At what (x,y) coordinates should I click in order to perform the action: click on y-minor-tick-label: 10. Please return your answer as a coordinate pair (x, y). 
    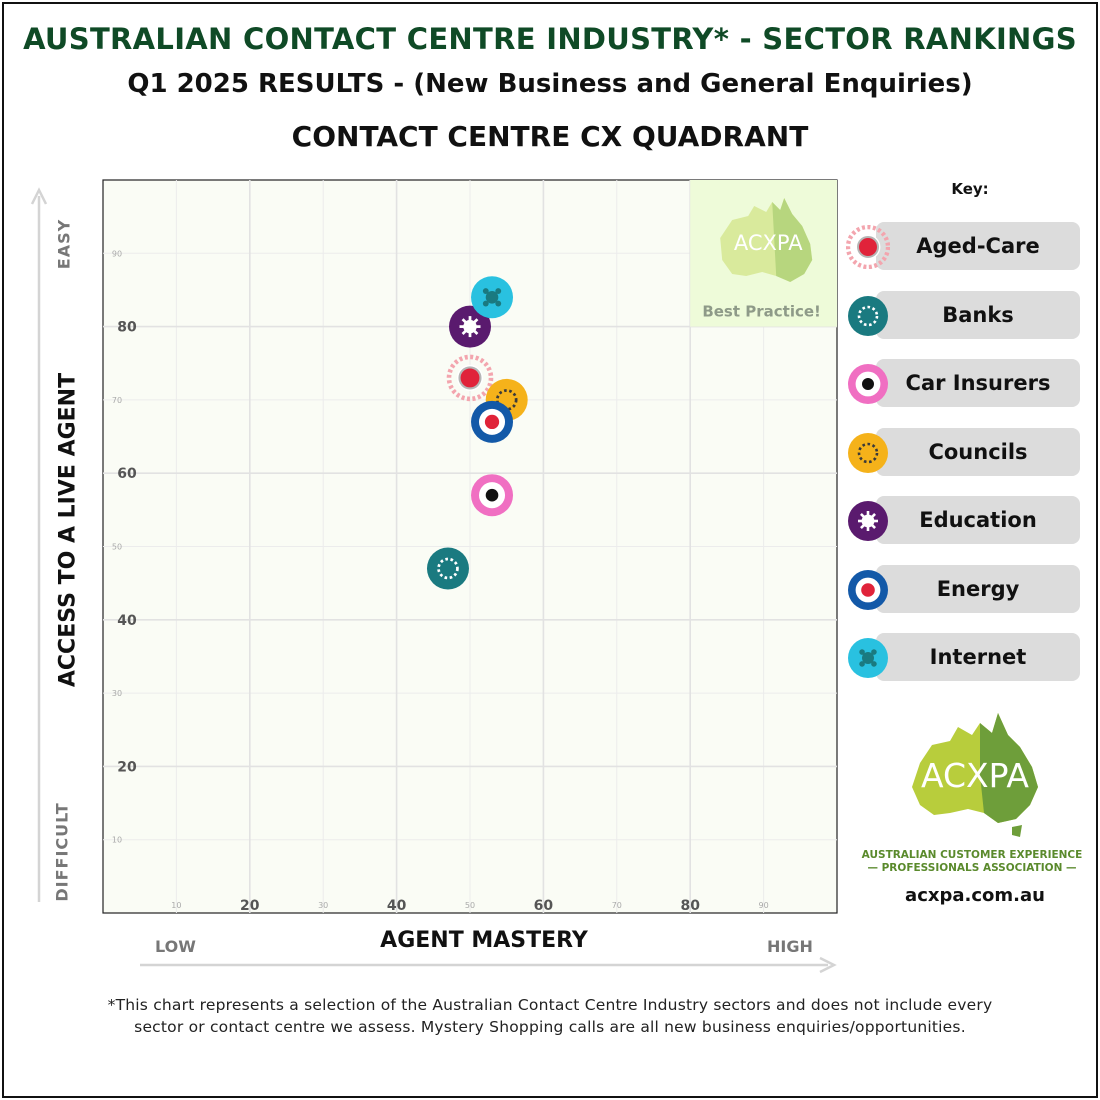
    Looking at the image, I should click on (117, 840).